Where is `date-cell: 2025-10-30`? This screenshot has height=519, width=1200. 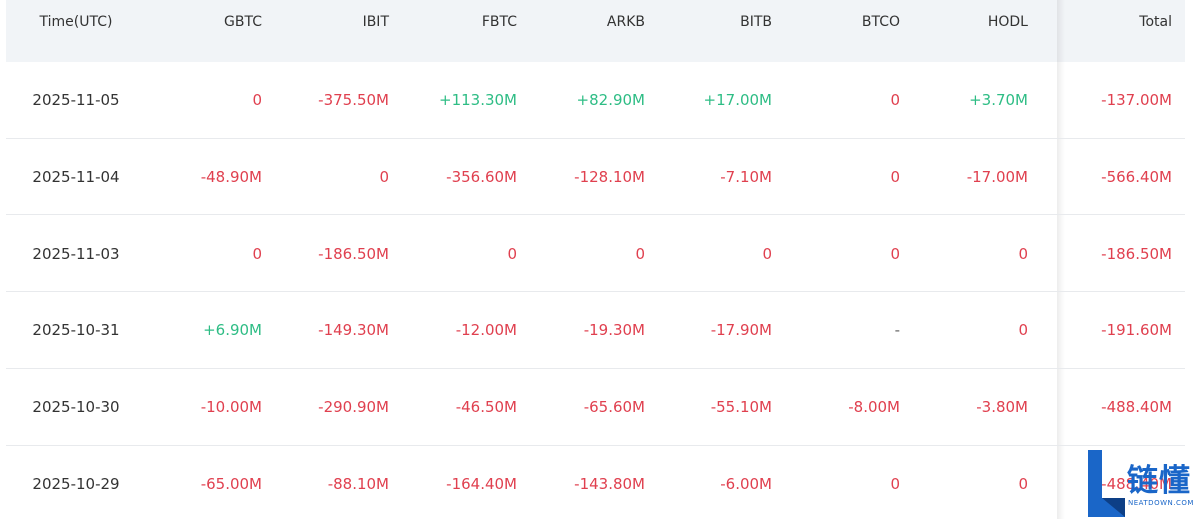 date-cell: 2025-10-30 is located at coordinates (76, 407).